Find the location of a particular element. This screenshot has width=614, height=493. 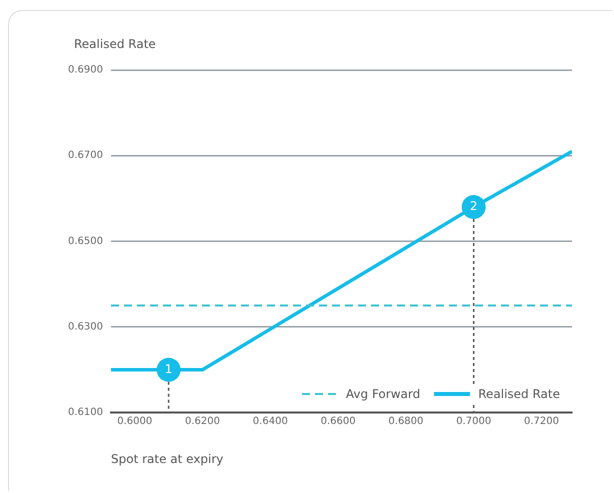

x-axis-title: Spot rate at expiry is located at coordinates (167, 459).